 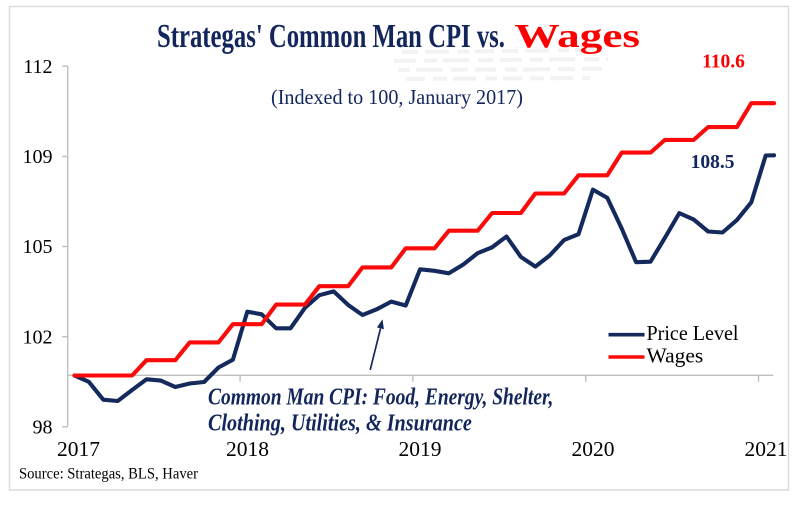 What do you see at coordinates (38, 247) in the screenshot?
I see `svg-text: 105` at bounding box center [38, 247].